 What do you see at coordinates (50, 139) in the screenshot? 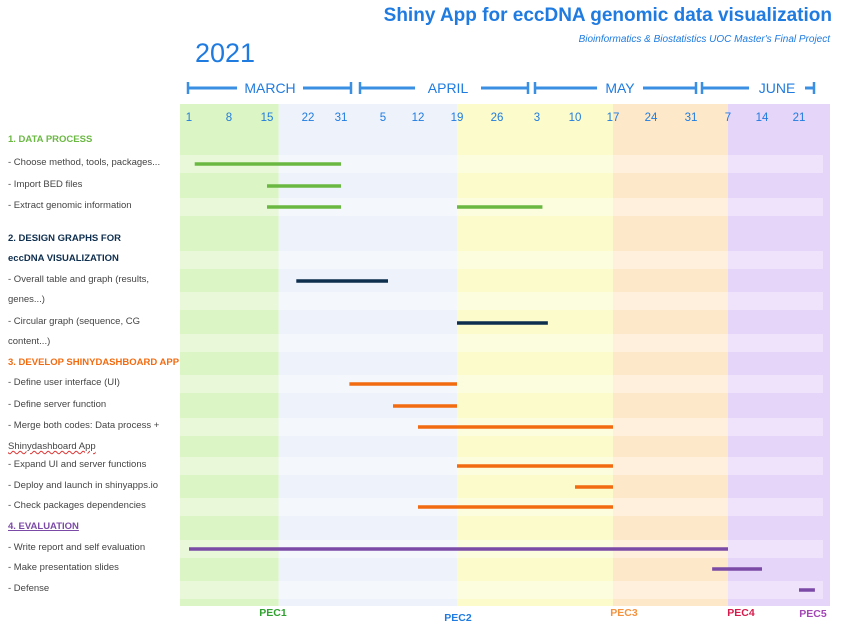
I see `section-header: 1. DATA PROCESS` at bounding box center [50, 139].